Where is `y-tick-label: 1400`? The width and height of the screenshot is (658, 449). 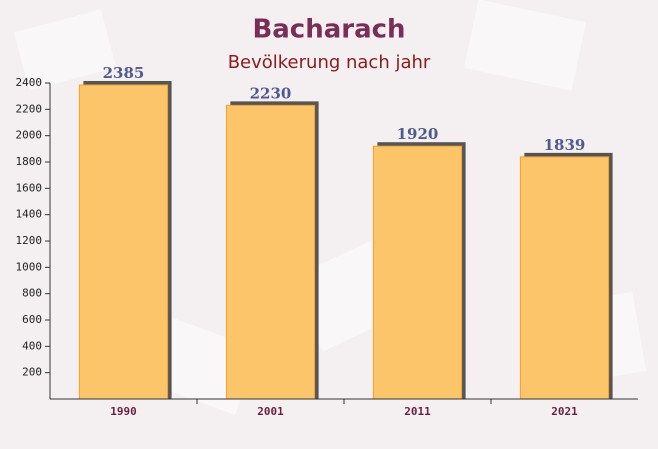 y-tick-label: 1400 is located at coordinates (29, 214).